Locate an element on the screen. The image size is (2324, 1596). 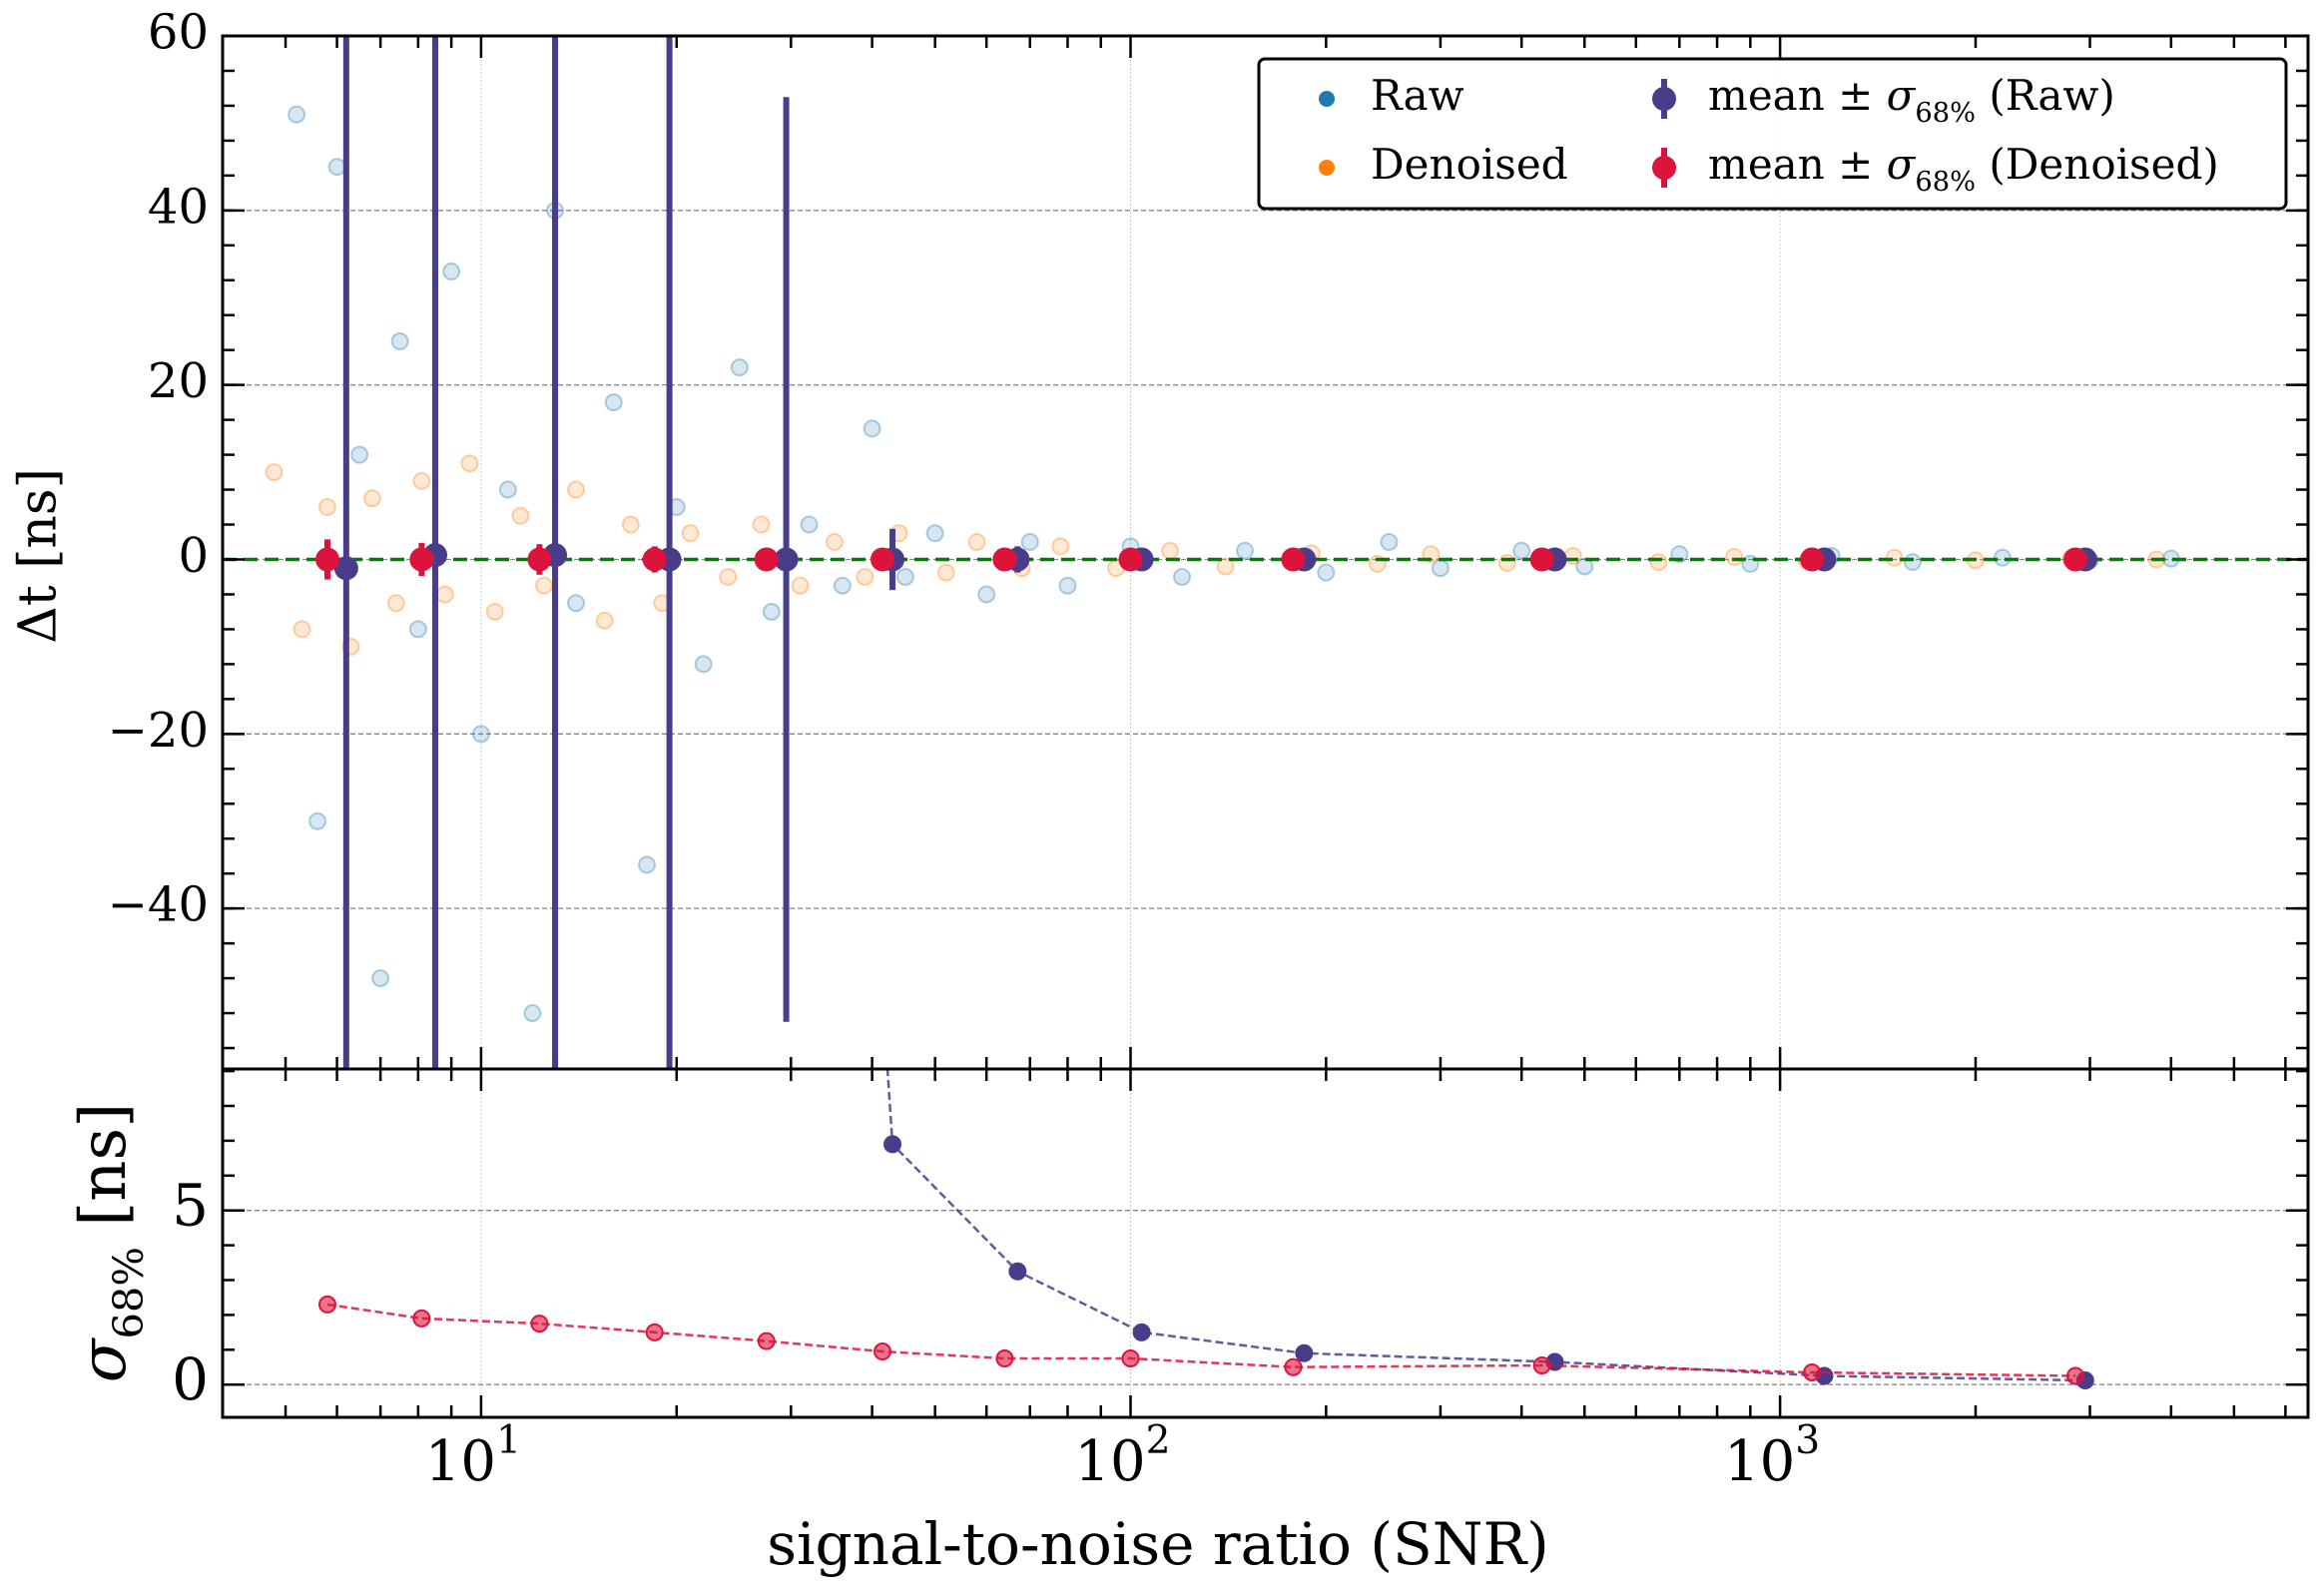
legend-label: mean ± σ68%​ (Denoised) is located at coordinates (1964, 169).